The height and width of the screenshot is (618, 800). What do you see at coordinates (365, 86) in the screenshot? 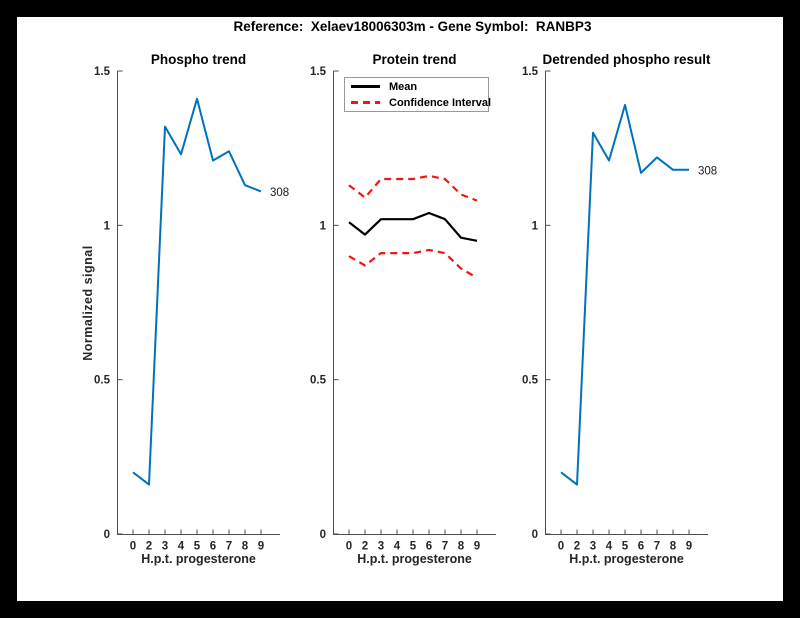
I see `mean-line-sample-icon` at bounding box center [365, 86].